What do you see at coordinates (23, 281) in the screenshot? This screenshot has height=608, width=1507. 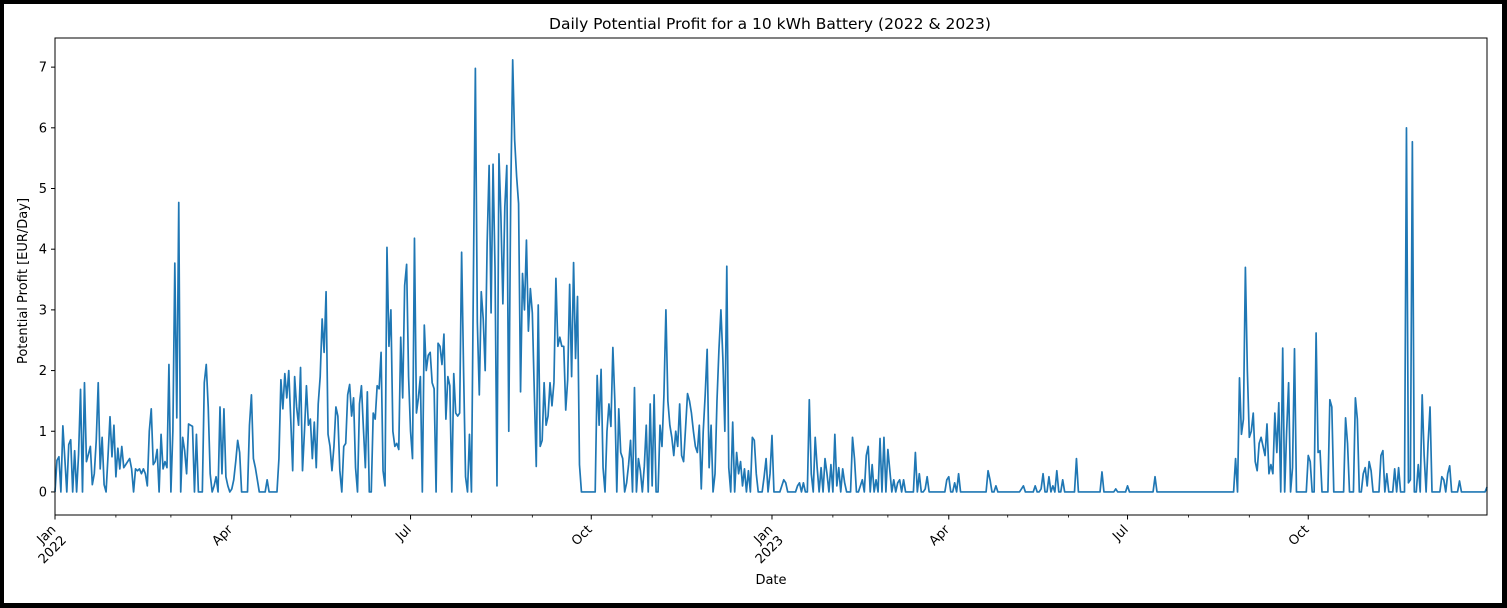 I see `y-axis-label: Potential Profit [EUR/Day]` at bounding box center [23, 281].